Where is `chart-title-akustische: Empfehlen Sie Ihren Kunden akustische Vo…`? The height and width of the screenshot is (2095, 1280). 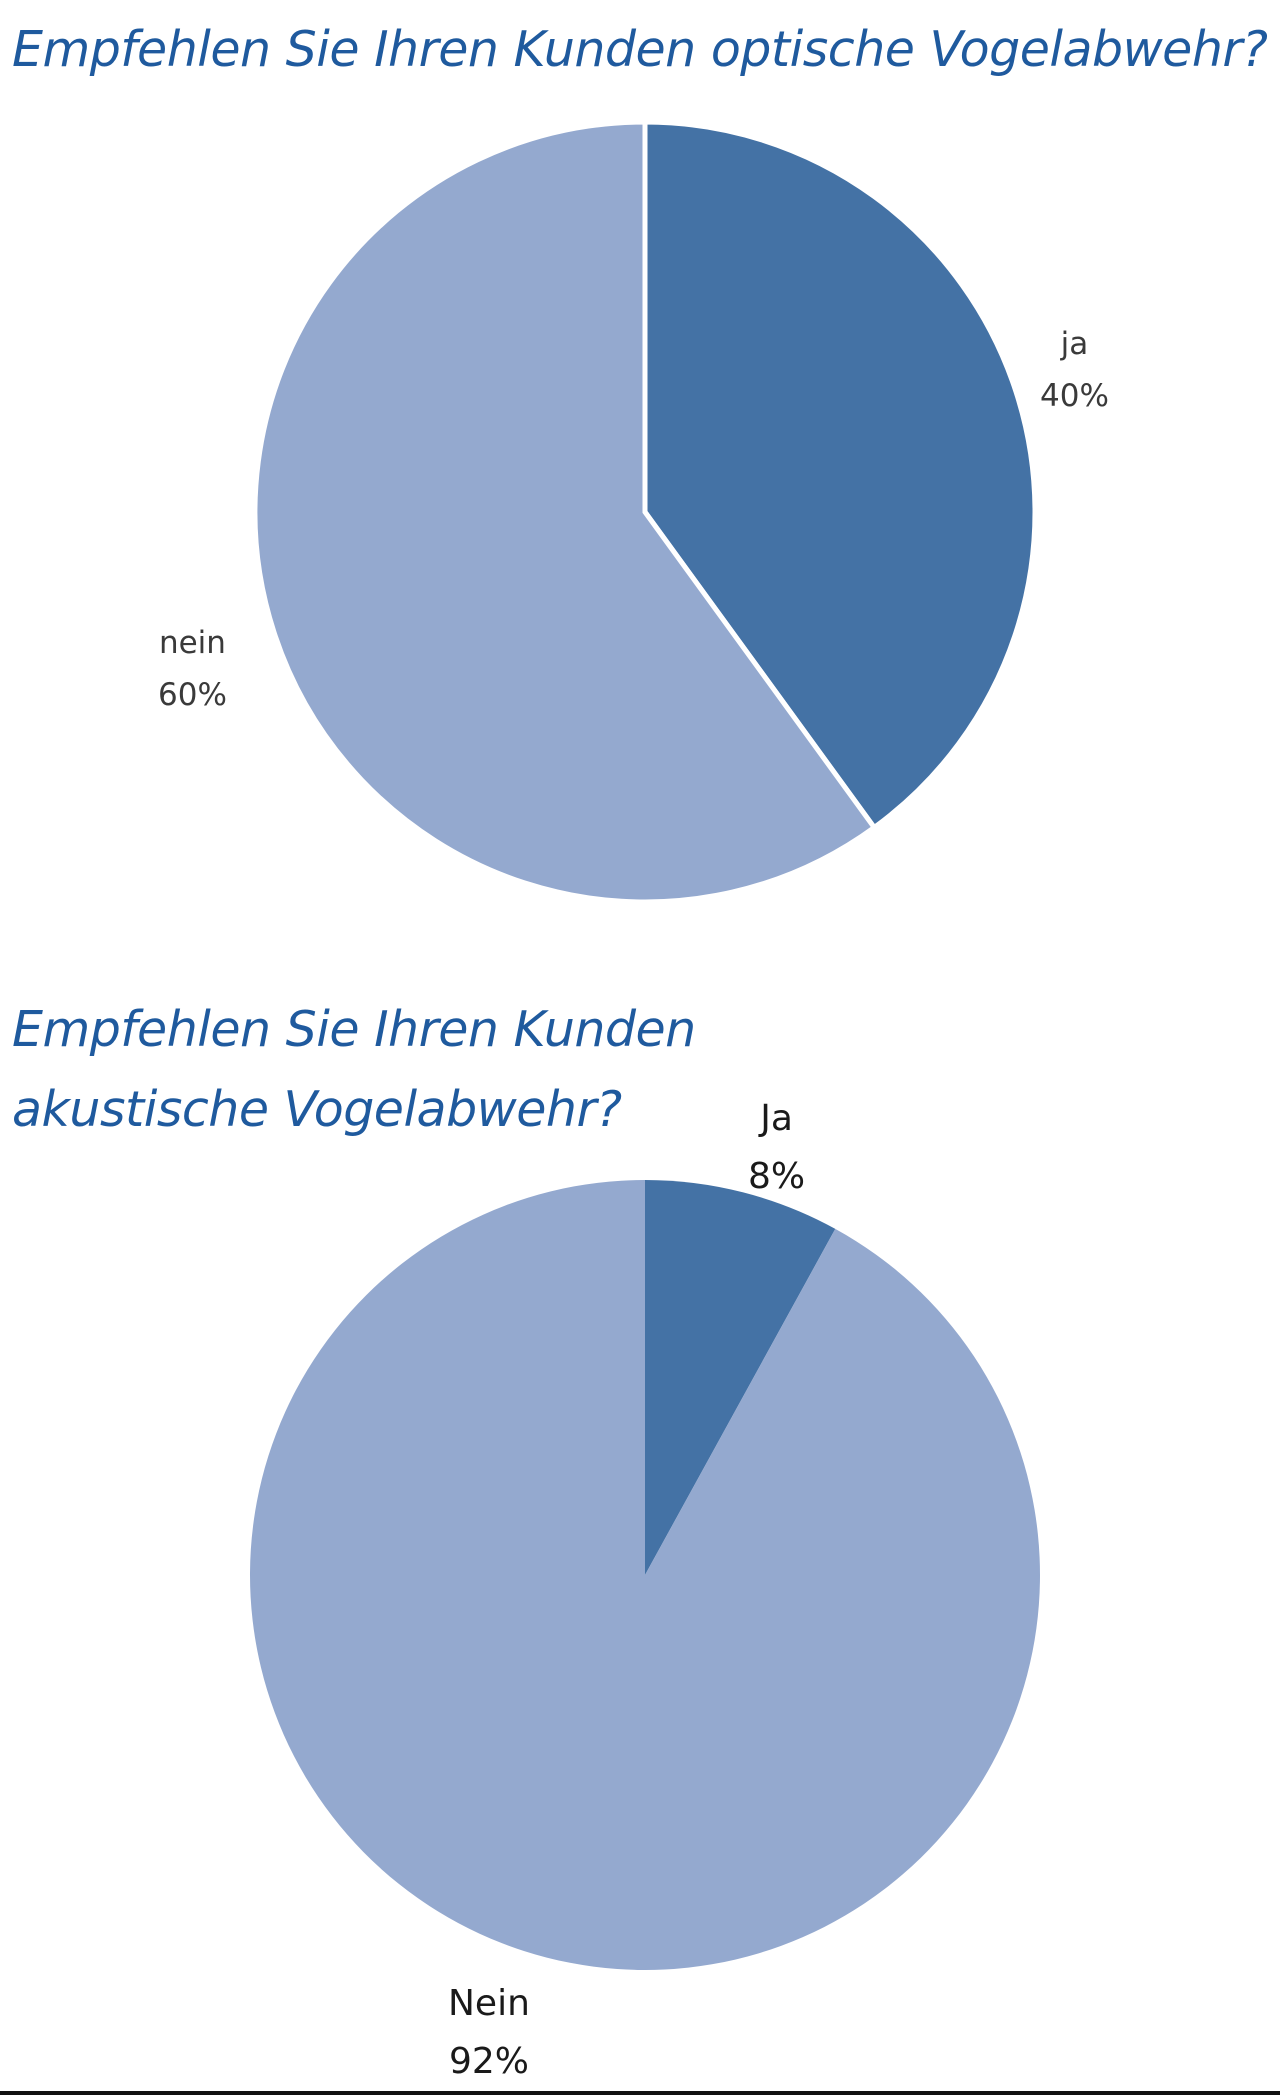
chart-title-akustische: Empfehlen Sie Ihren Kunden akustische Vo… is located at coordinates (354, 1069).